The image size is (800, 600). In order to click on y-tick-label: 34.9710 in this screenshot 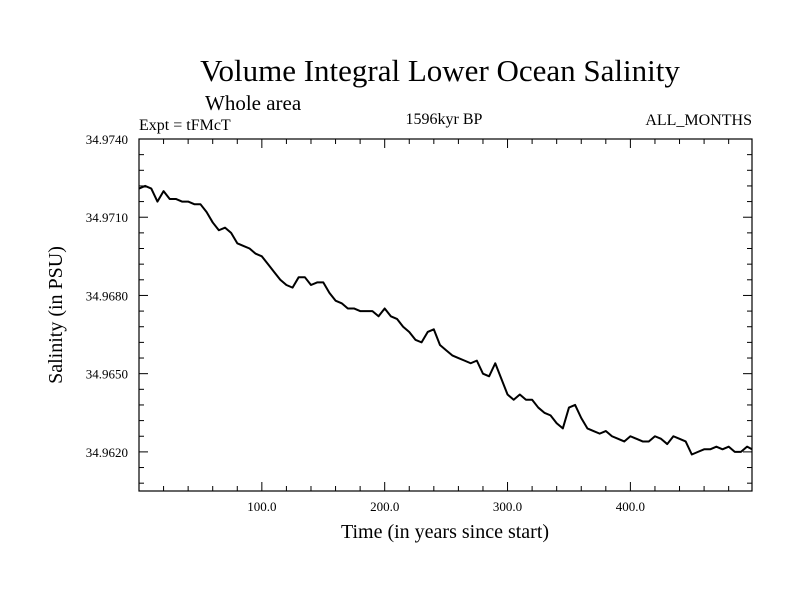, I will do `click(107, 217)`.